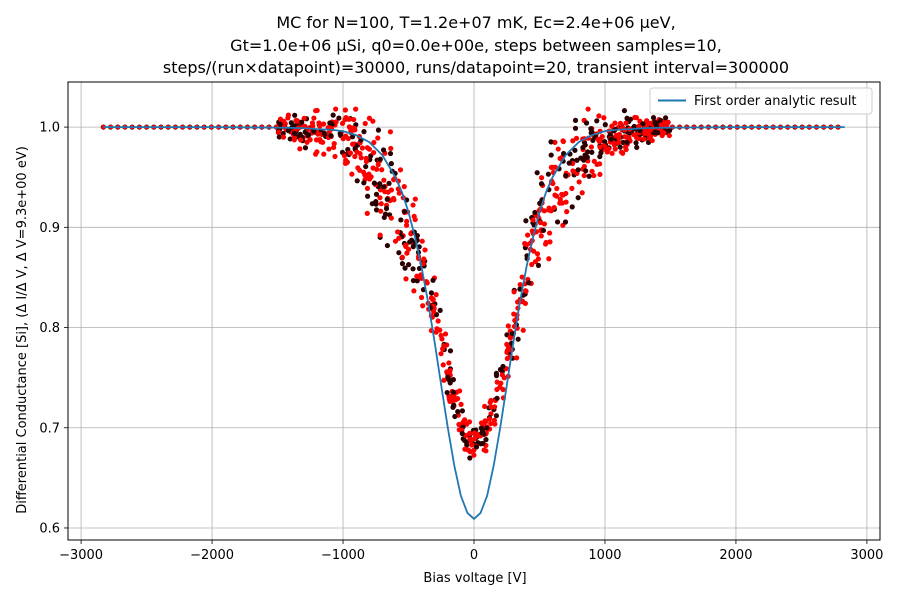 This screenshot has width=900, height=604. Describe the element at coordinates (735, 555) in the screenshot. I see `x-tick-label: 2000` at that location.